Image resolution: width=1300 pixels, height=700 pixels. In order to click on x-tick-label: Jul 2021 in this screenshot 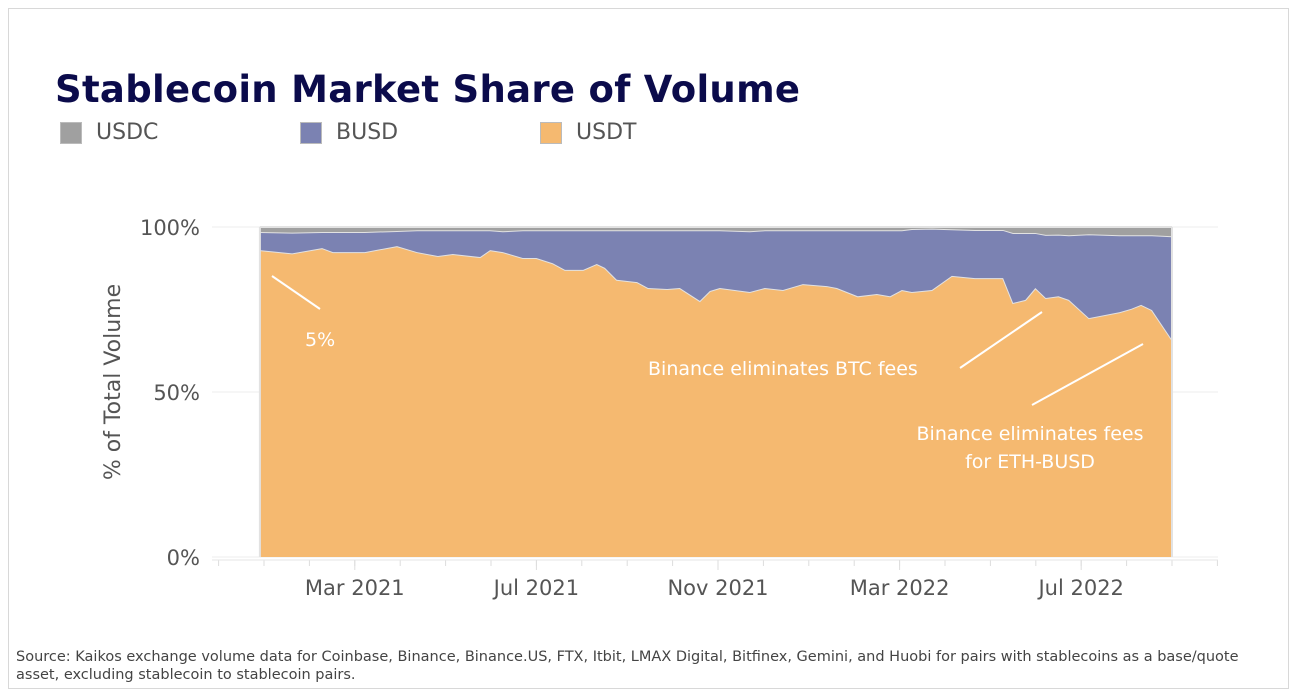, I will do `click(535, 588)`.